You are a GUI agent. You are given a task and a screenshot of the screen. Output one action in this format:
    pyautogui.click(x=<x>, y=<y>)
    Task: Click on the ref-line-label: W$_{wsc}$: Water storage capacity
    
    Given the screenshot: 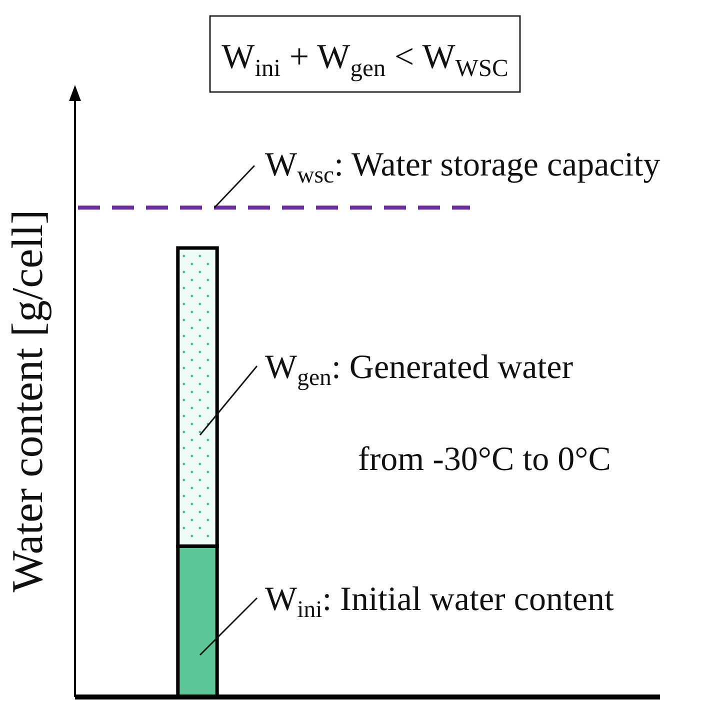 What is the action you would take?
    pyautogui.click(x=462, y=167)
    